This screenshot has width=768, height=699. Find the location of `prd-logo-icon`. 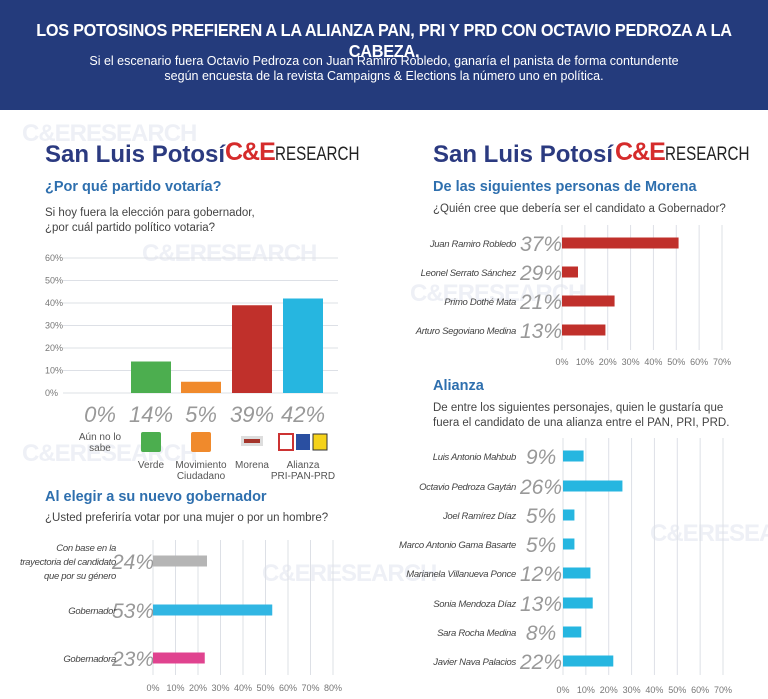

prd-logo-icon is located at coordinates (320, 442).